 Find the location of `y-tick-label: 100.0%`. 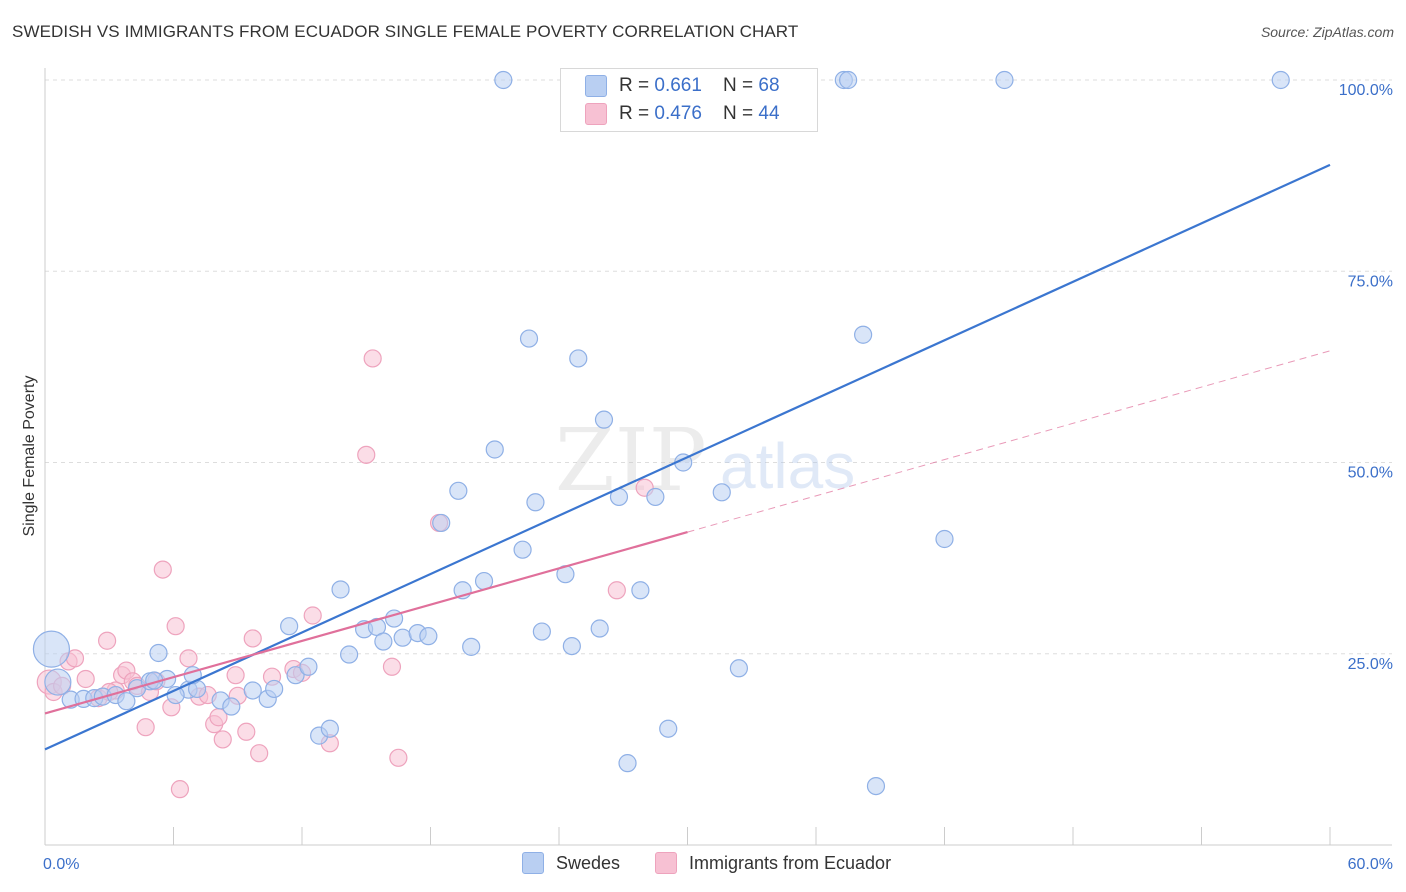

y-tick-label: 100.0% is located at coordinates (1366, 90).